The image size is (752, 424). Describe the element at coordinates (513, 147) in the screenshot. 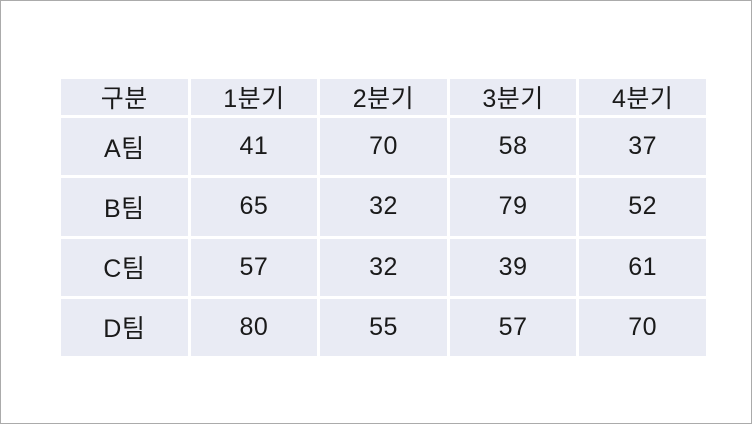

I see `value-cell: 58` at that location.